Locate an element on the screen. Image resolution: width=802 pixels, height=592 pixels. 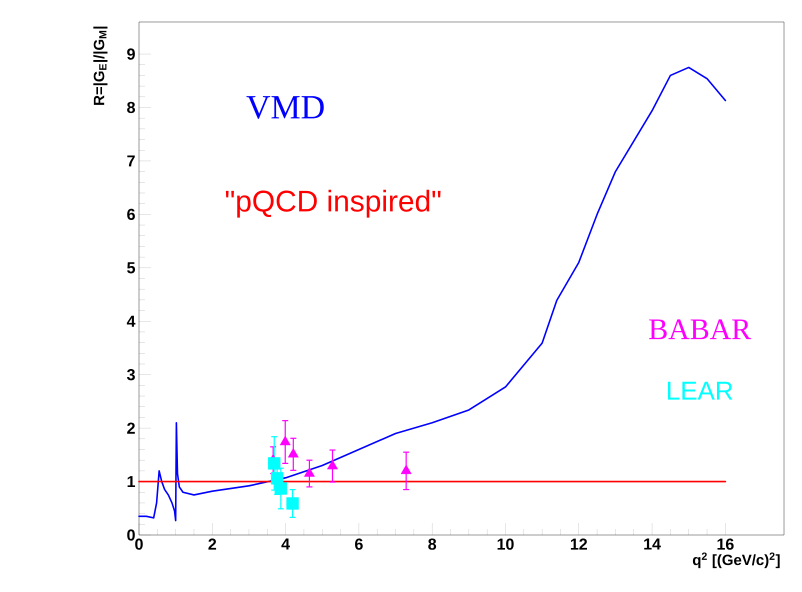
text: VMD is located at coordinates (285, 107).